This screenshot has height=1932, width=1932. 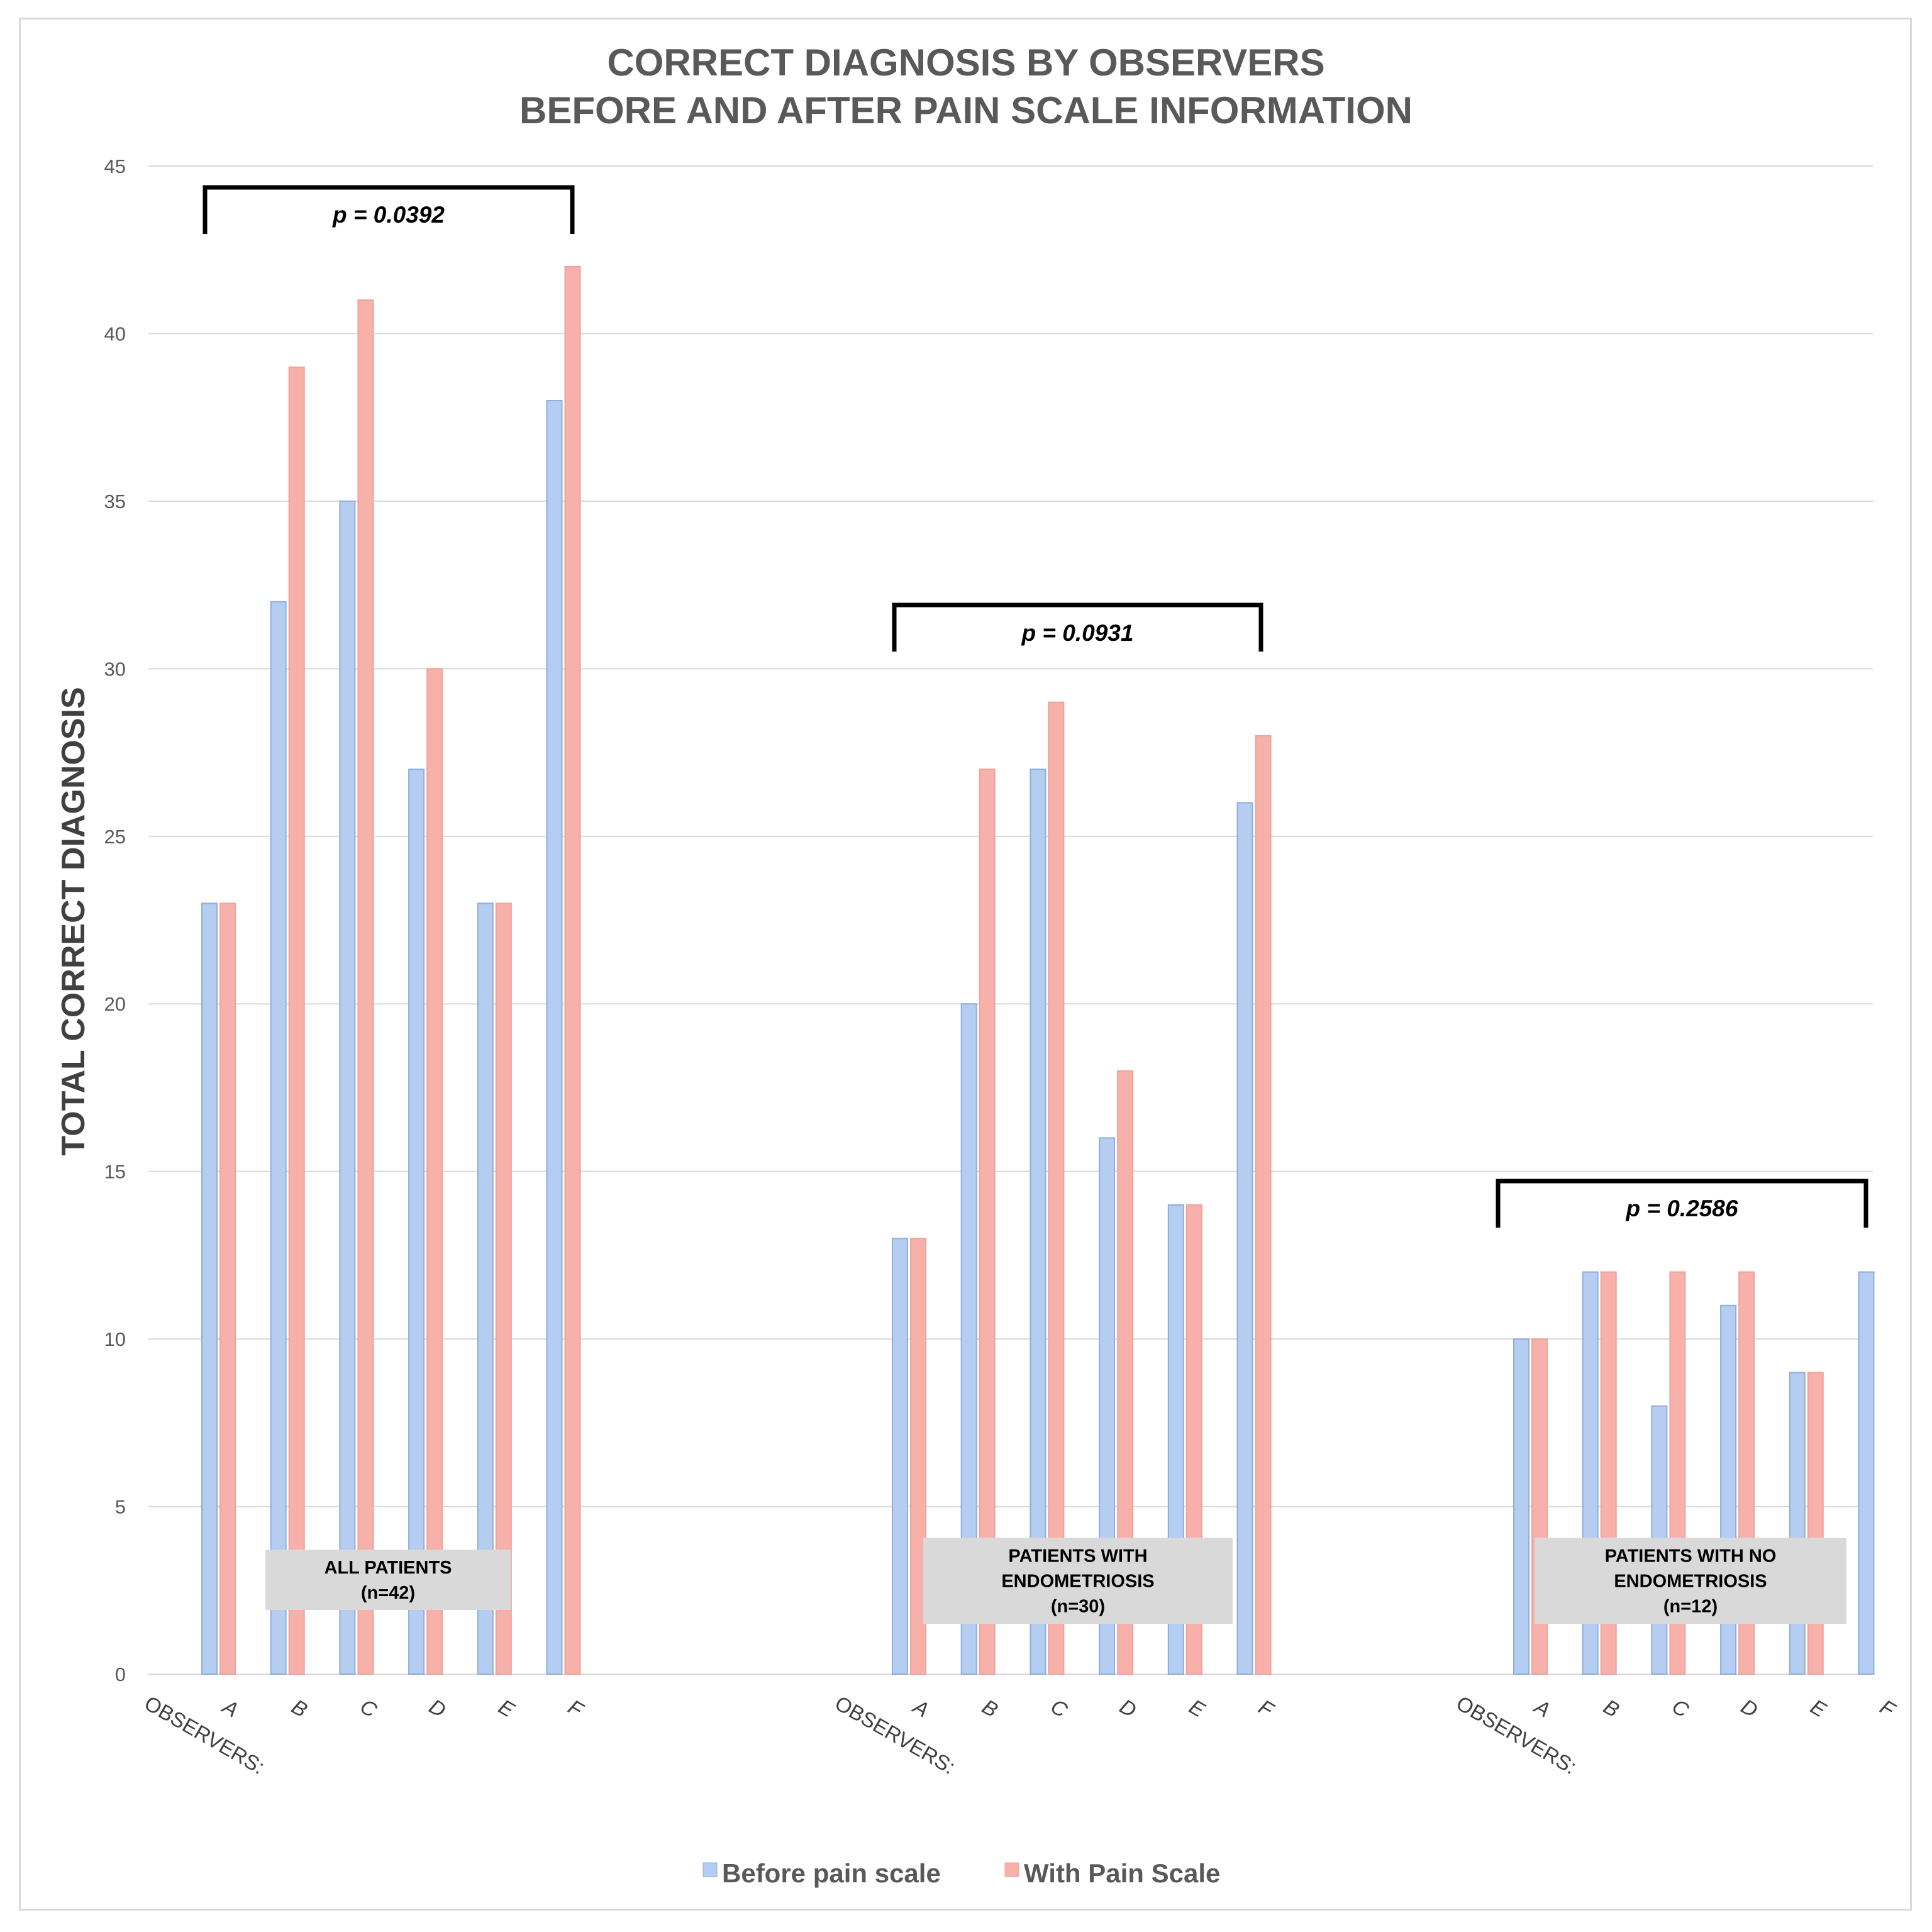 What do you see at coordinates (965, 63) in the screenshot?
I see `chart-title-line-1: CORRECT DIAGNOSIS BY OBSERVERS` at bounding box center [965, 63].